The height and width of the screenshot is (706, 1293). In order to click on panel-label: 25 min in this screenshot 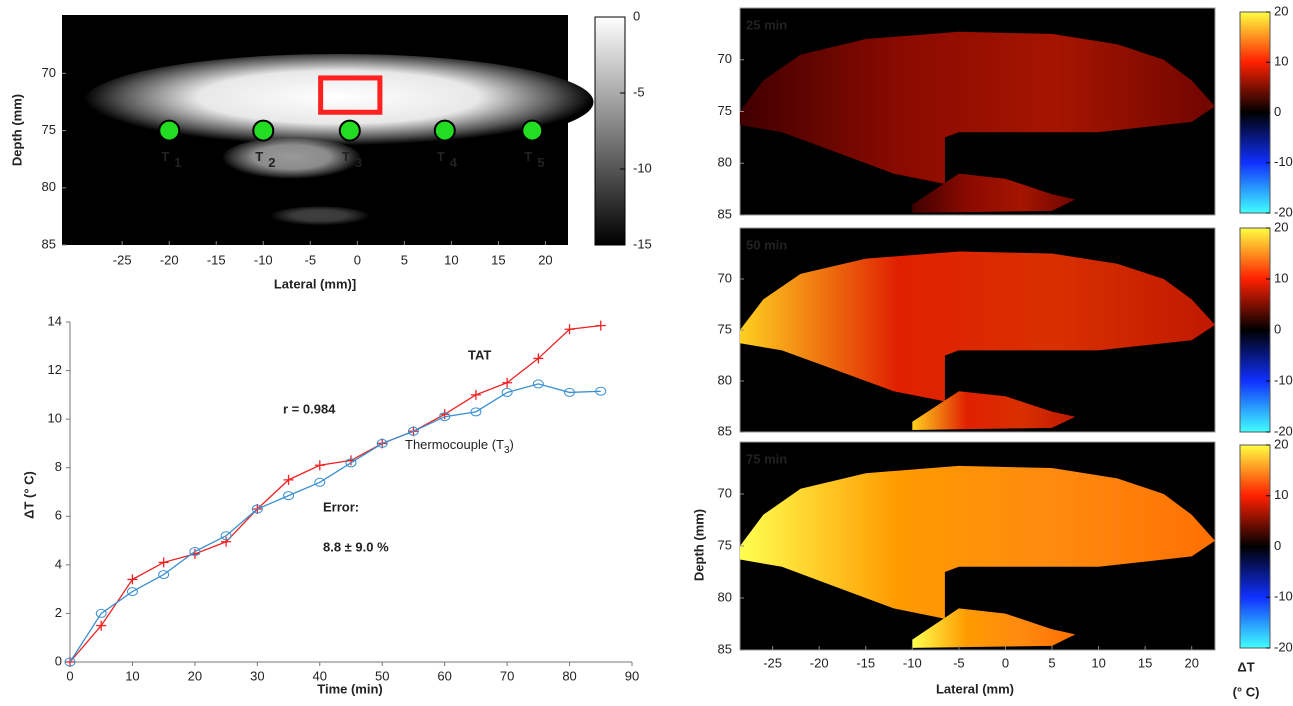, I will do `click(766, 24)`.